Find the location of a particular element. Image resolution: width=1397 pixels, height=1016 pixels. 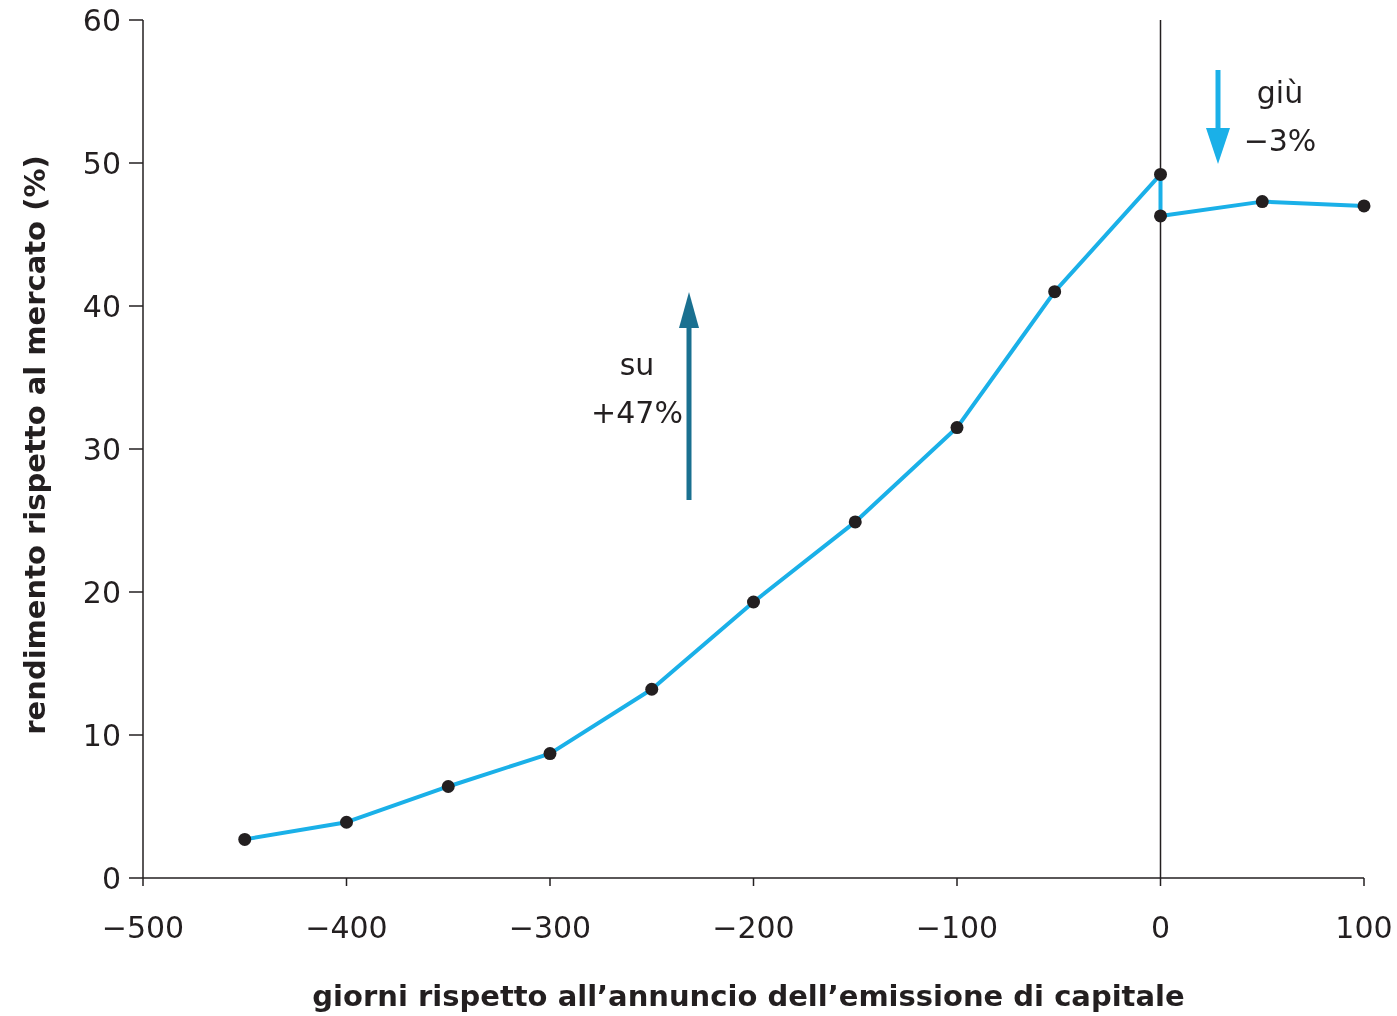

y-axis-title: rendimento rispetto al mercato (%) is located at coordinates (35, 445).